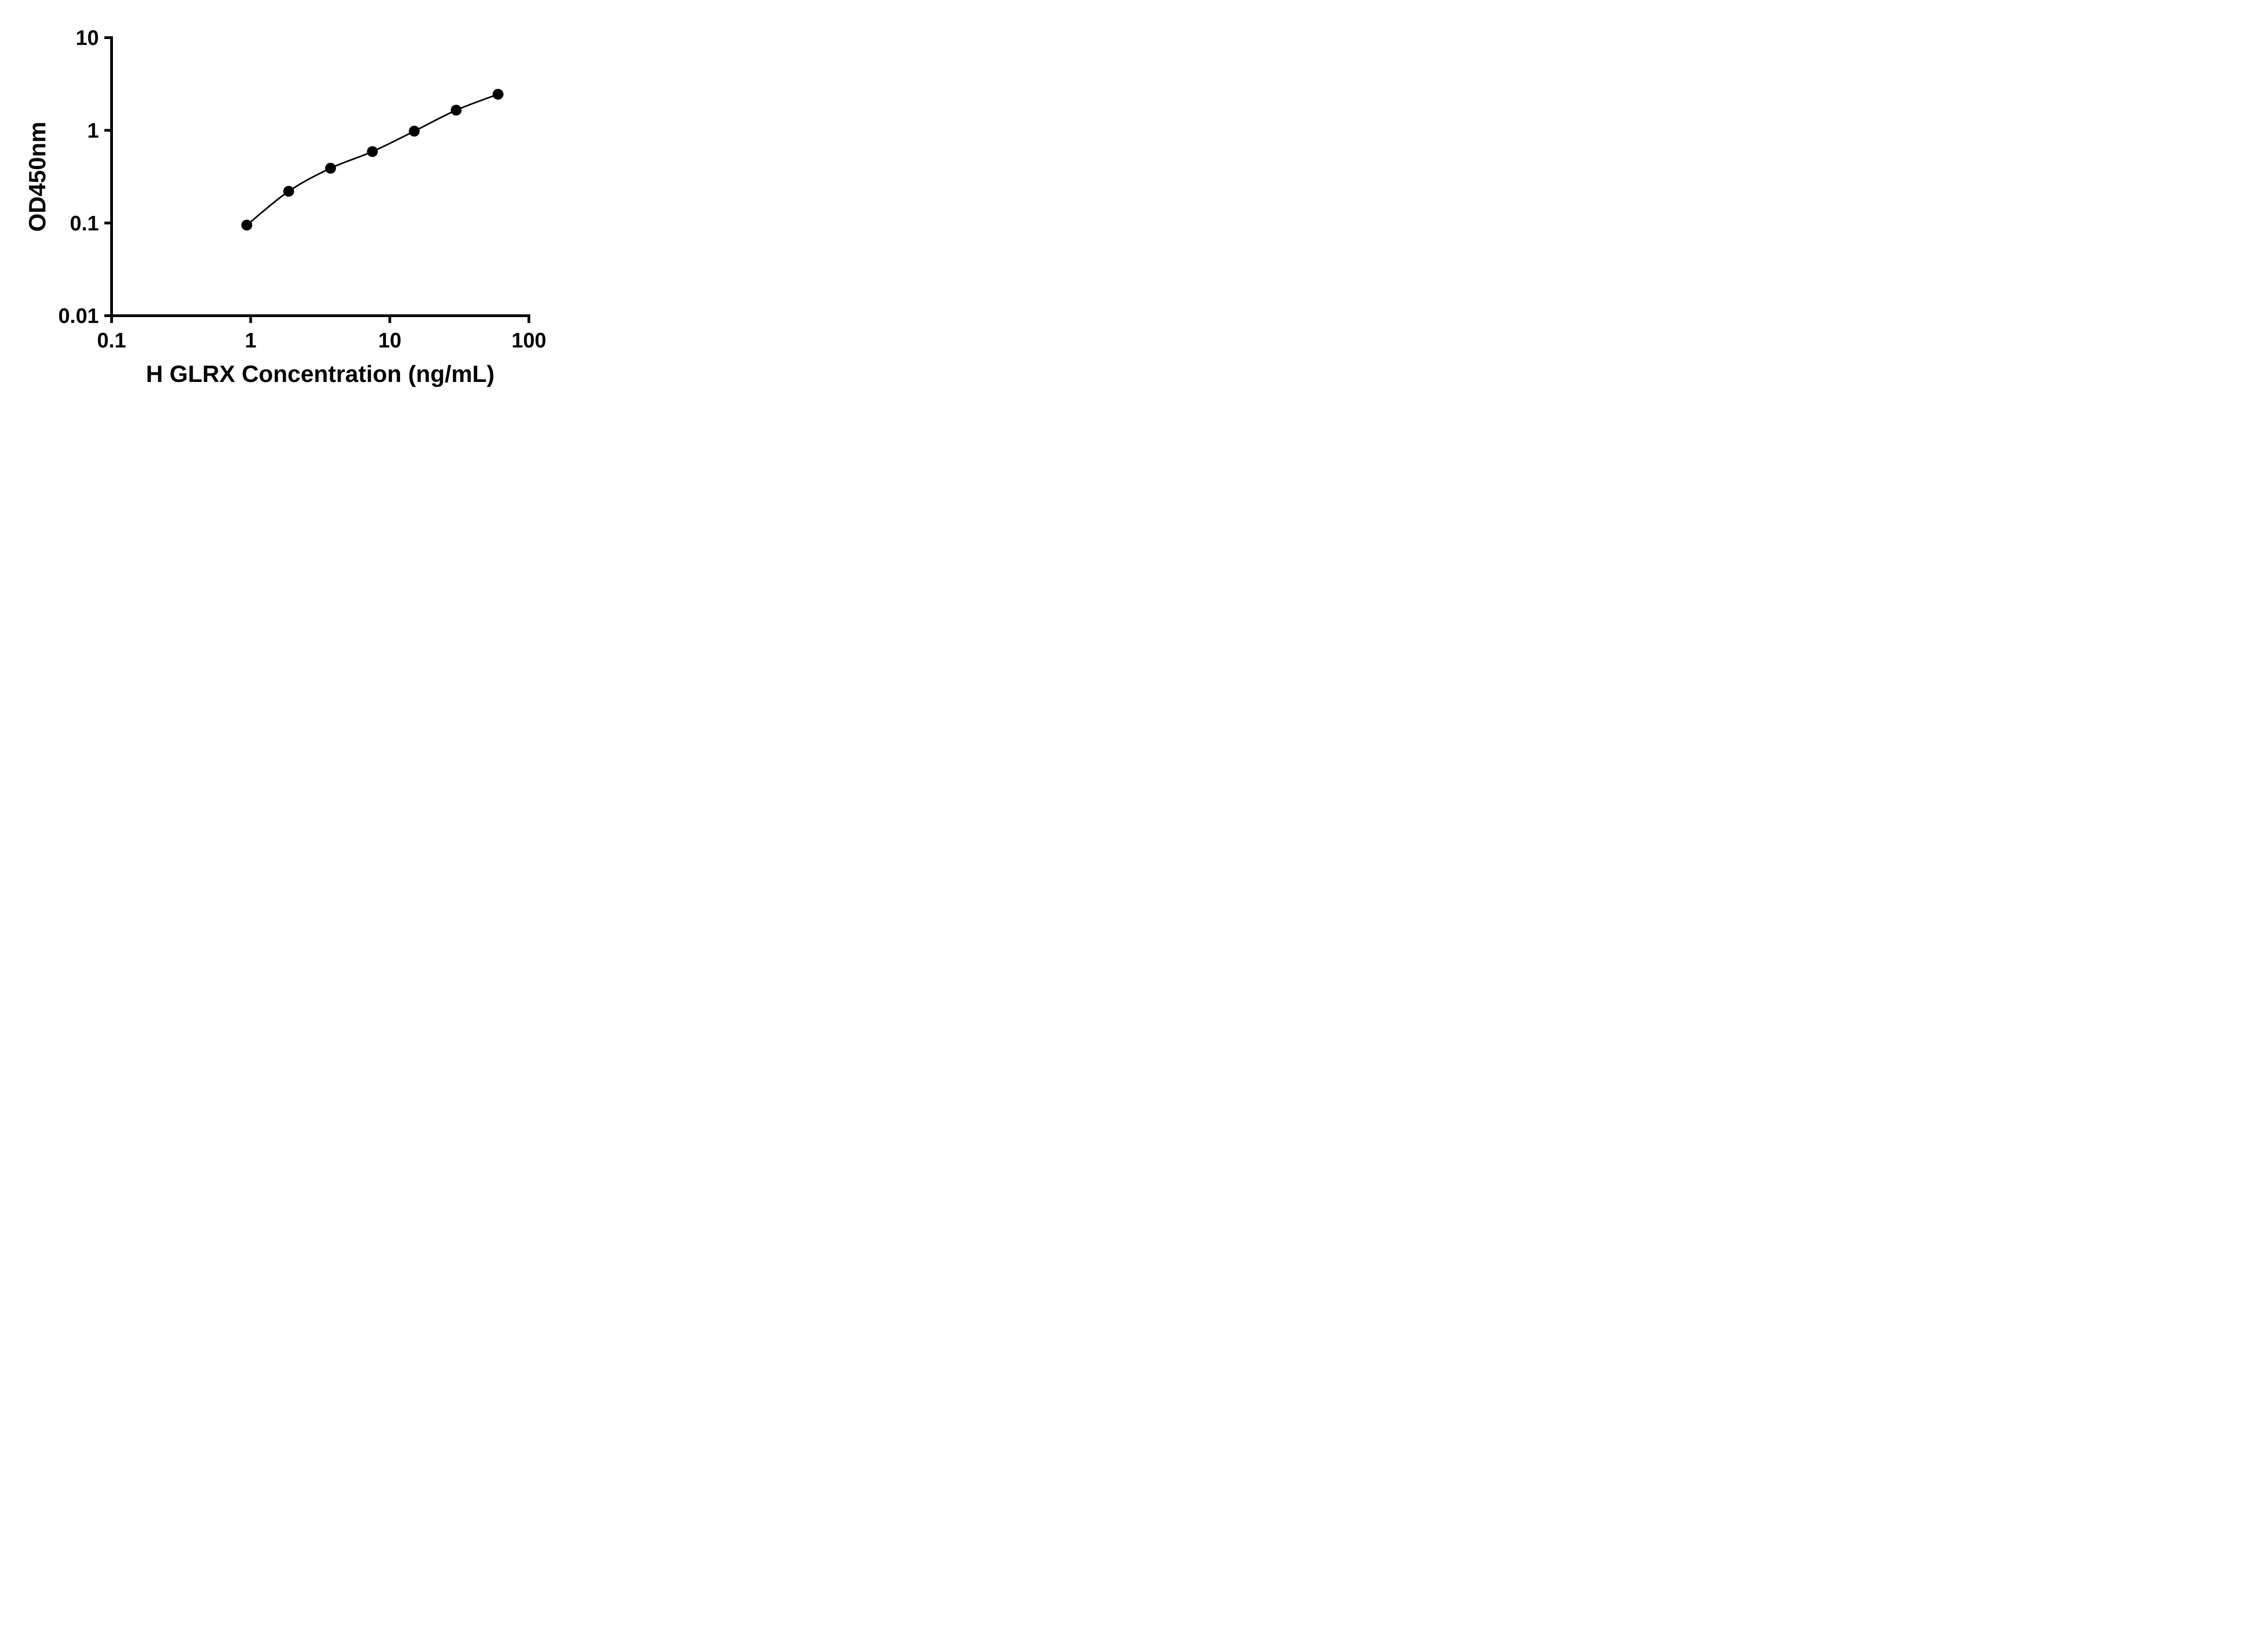 This screenshot has height=1633, width=2268. What do you see at coordinates (87, 37) in the screenshot?
I see `y-tick-label: 10` at bounding box center [87, 37].